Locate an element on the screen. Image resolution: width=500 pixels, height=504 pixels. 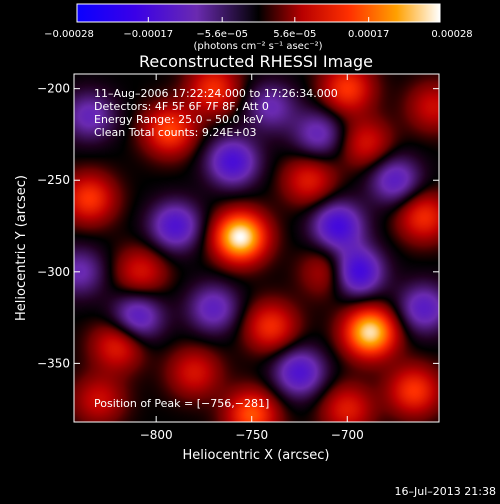
colorbar-tick-label: 0.00017 is located at coordinates (368, 34).